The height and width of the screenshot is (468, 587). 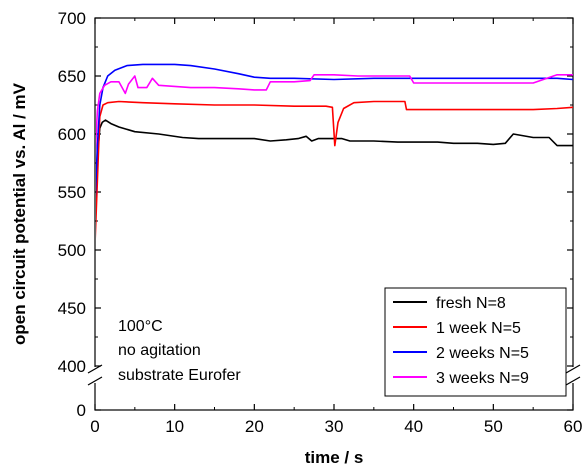 What do you see at coordinates (140, 326) in the screenshot?
I see `annotation-line-1: 100°C` at bounding box center [140, 326].